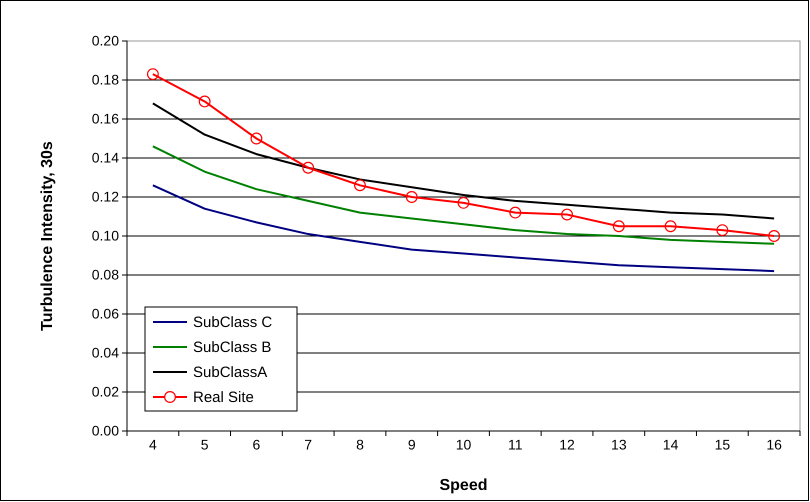 Image resolution: width=810 pixels, height=502 pixels. Describe the element at coordinates (722, 444) in the screenshot. I see `x-tick-label: 15` at that location.